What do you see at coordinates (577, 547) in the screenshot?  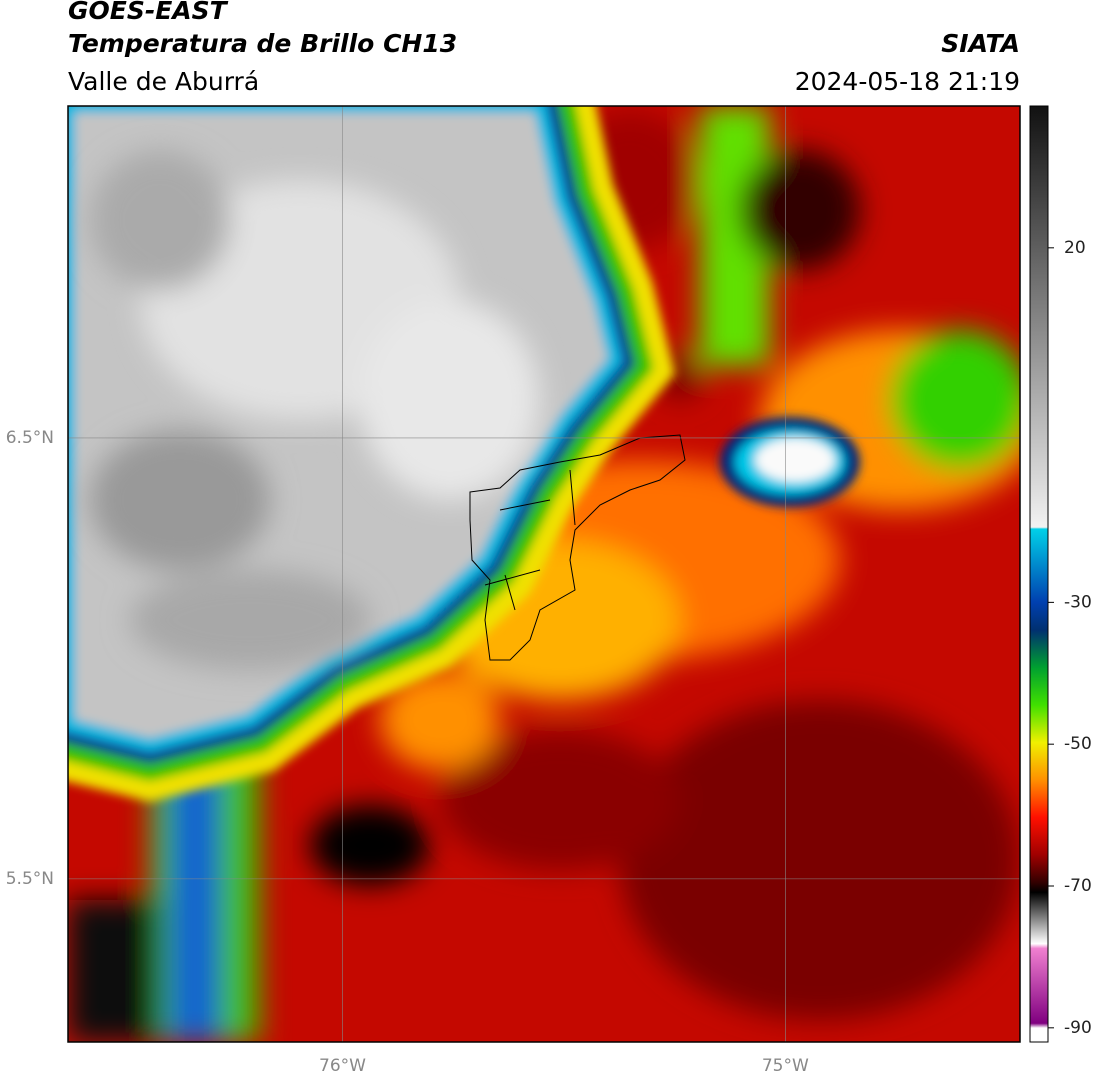 I see `municipality-boundaries` at bounding box center [577, 547].